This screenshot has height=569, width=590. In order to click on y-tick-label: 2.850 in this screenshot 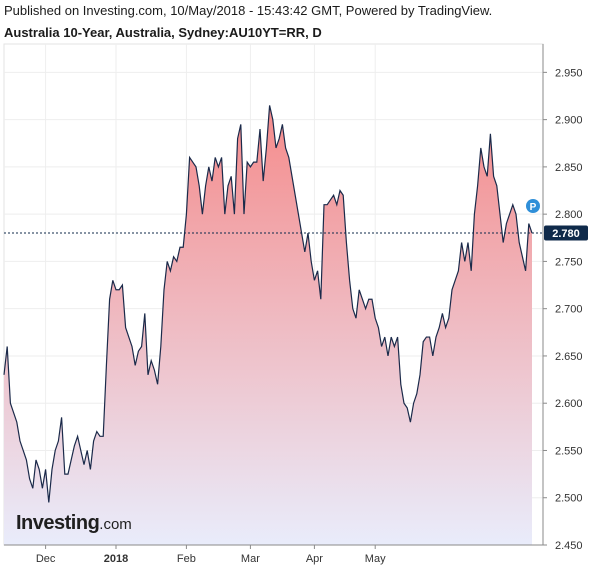, I will do `click(569, 168)`.